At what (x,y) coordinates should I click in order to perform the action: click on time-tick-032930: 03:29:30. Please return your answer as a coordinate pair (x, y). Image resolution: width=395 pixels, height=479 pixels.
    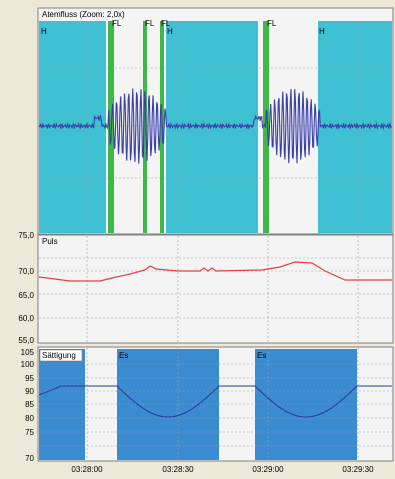
    Looking at the image, I should click on (358, 469).